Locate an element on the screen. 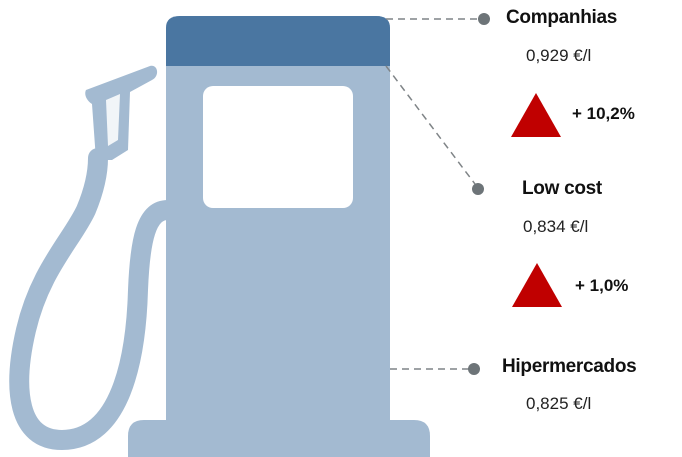 Image resolution: width=682 pixels, height=457 pixels. price-companhias: 0,929 €/l is located at coordinates (559, 55).